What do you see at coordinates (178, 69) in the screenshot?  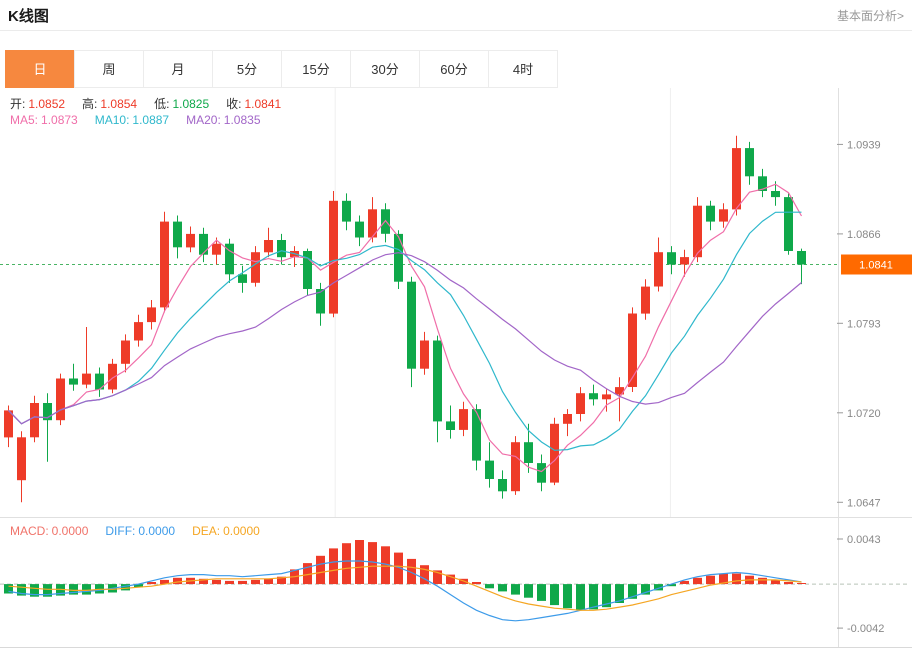 I see `tab-月: 月` at bounding box center [178, 69].